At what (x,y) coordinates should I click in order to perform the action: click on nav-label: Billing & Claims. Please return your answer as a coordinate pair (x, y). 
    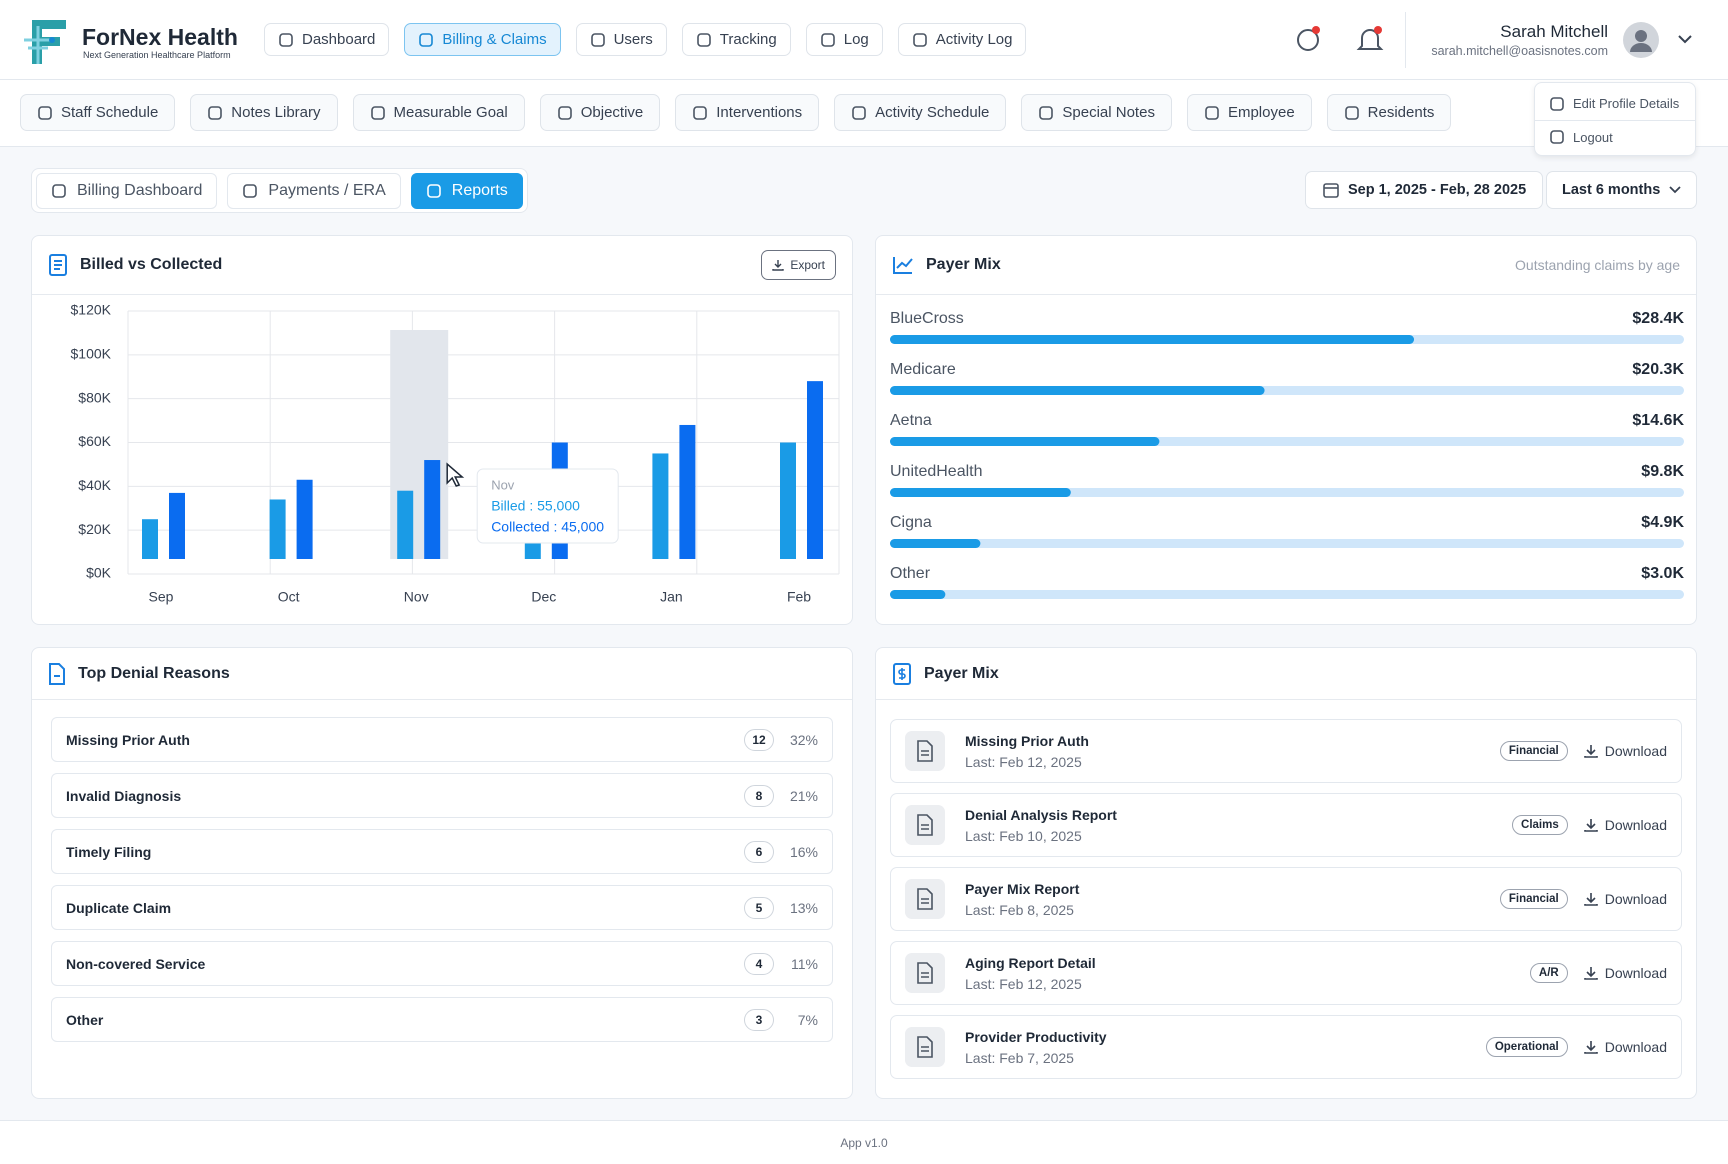
    Looking at the image, I should click on (494, 39).